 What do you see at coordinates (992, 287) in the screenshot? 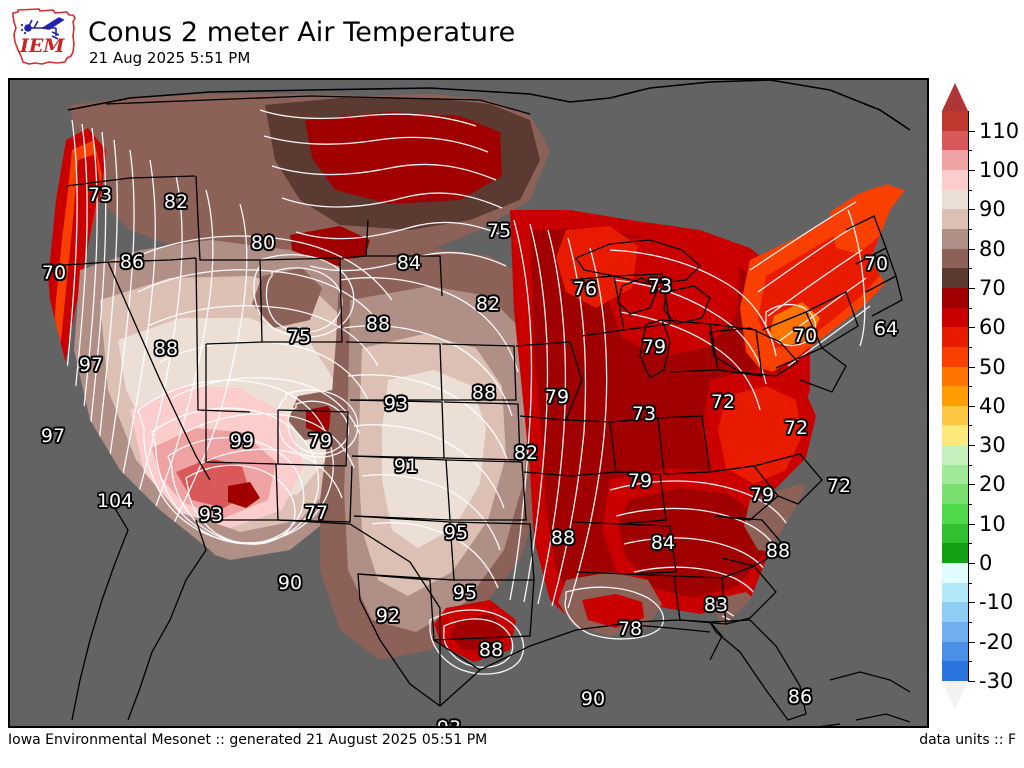
I see `colorbar-tick-label: 70` at bounding box center [992, 287].